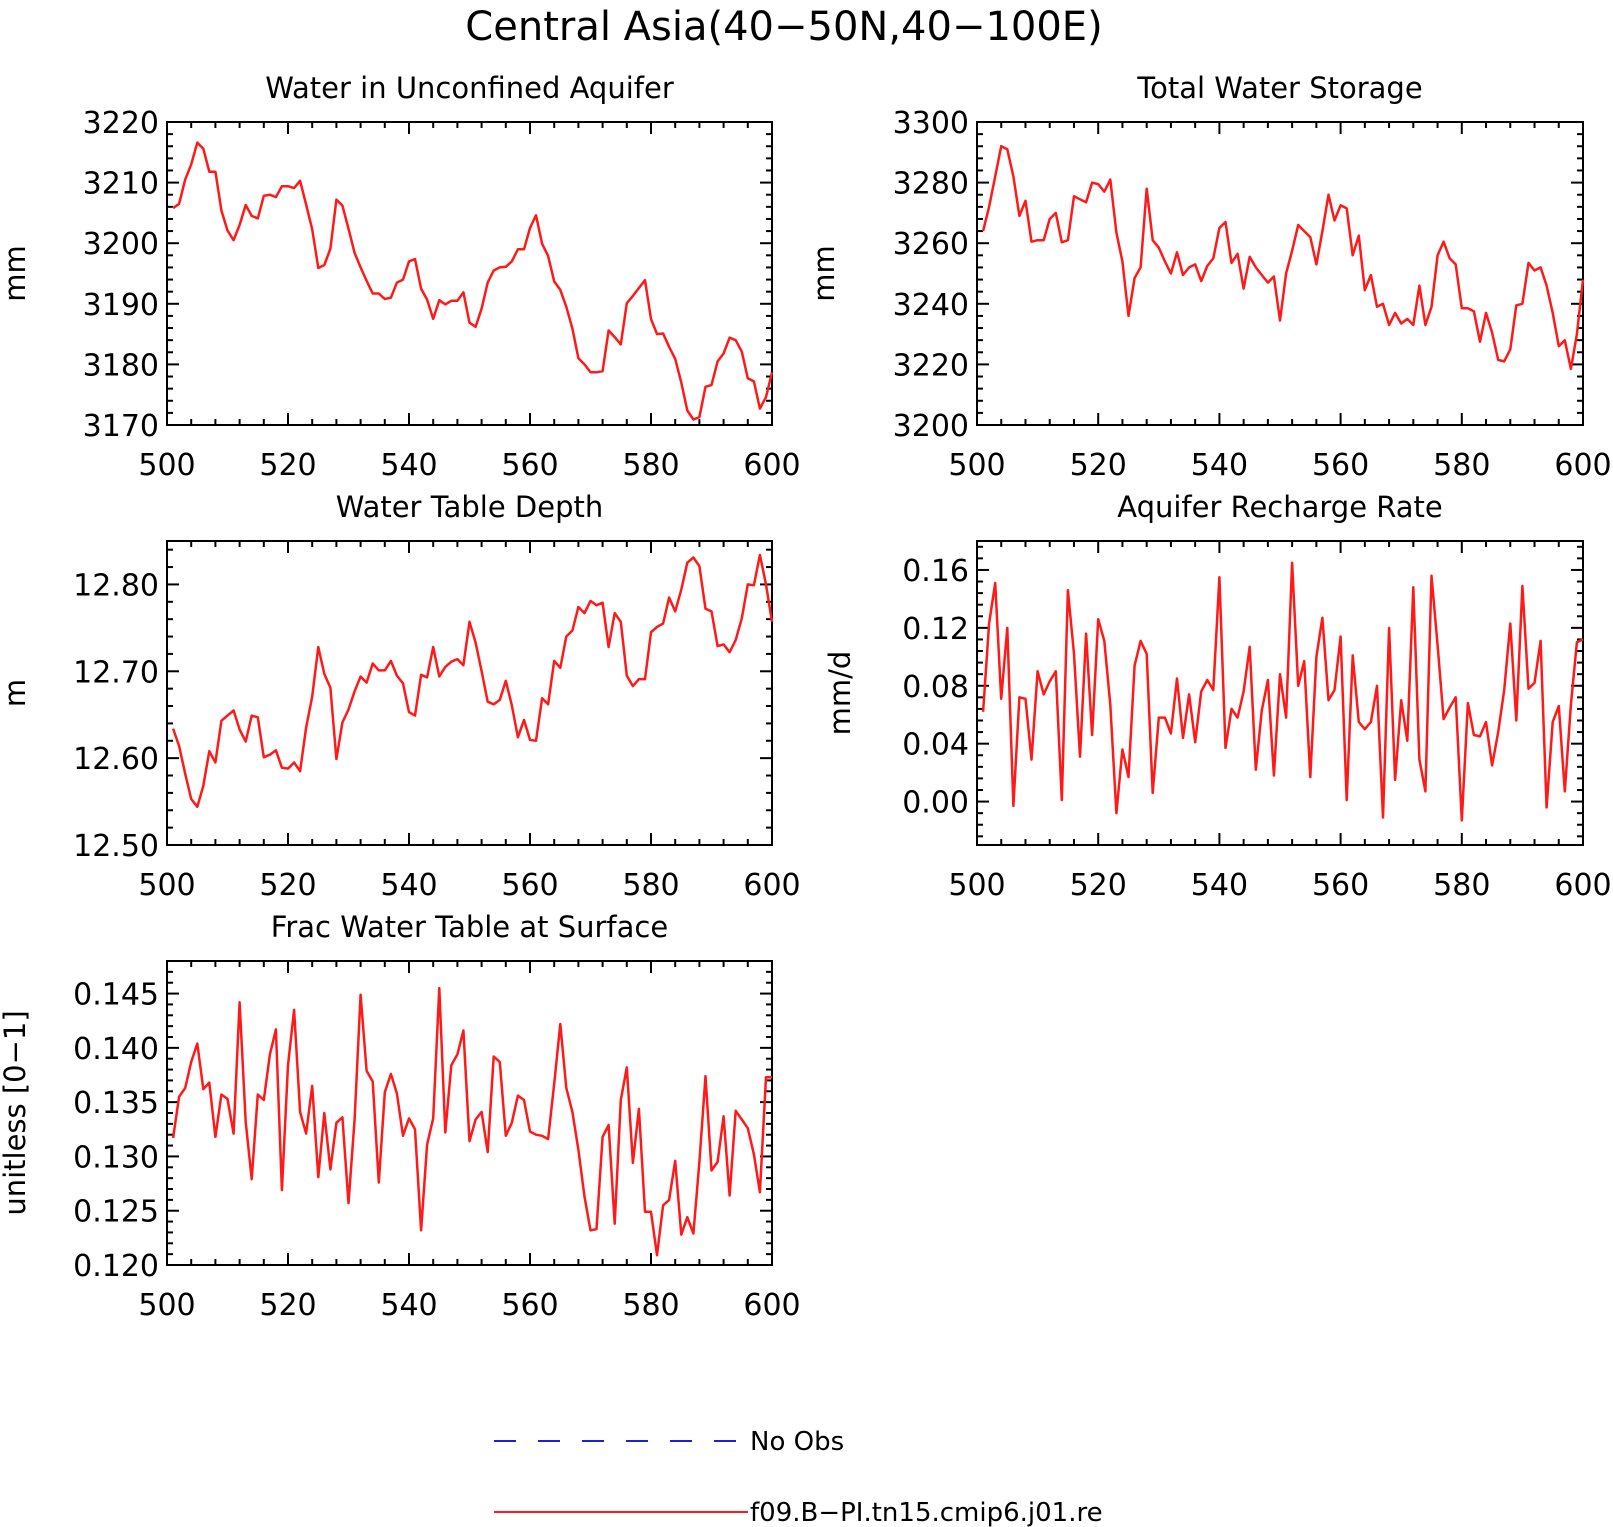 This screenshot has height=1527, width=1613. I want to click on y-tick-label: 0.145, so click(116, 995).